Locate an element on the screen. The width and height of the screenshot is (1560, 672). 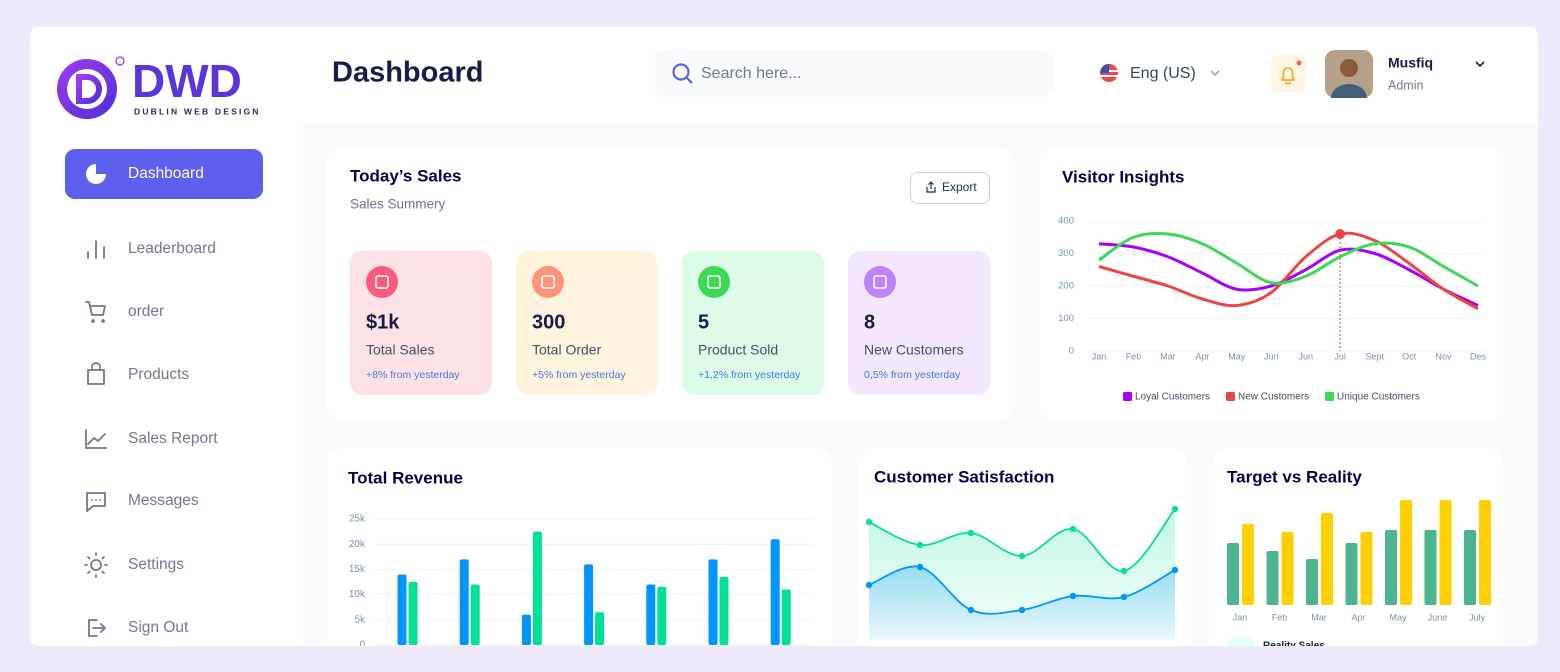
total-revenue-card is located at coordinates (579, 547).